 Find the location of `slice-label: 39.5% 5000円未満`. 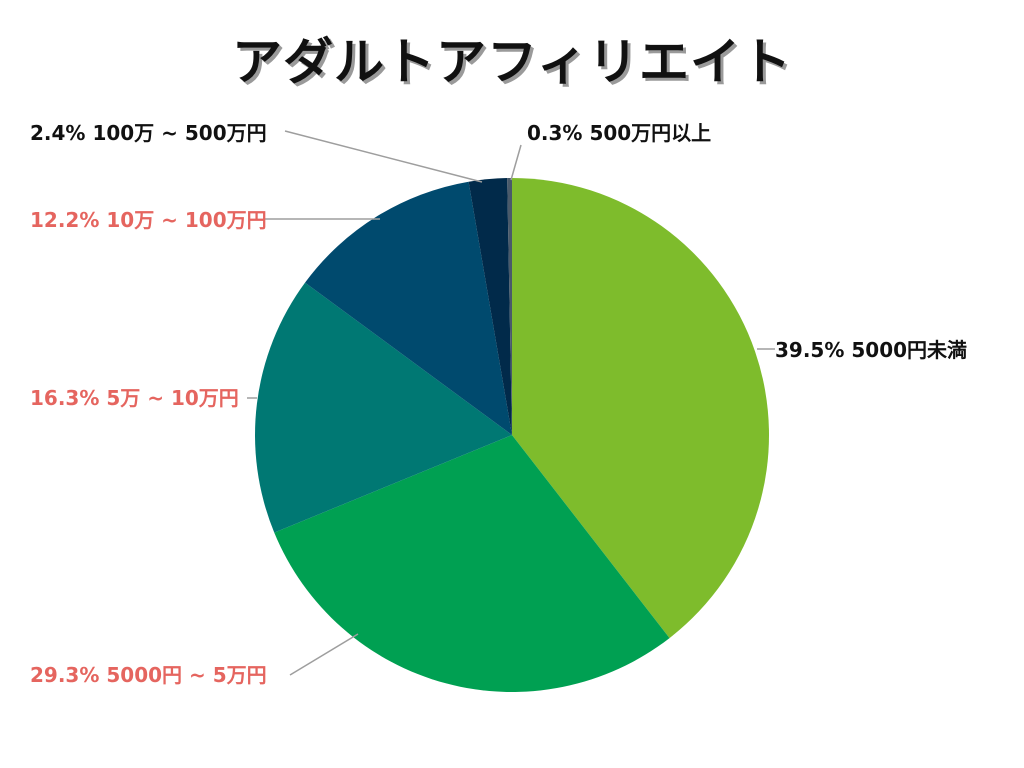

slice-label: 39.5% 5000円未満 is located at coordinates (871, 350).